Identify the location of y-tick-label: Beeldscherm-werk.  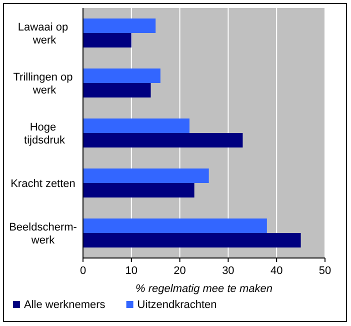
(43, 234).